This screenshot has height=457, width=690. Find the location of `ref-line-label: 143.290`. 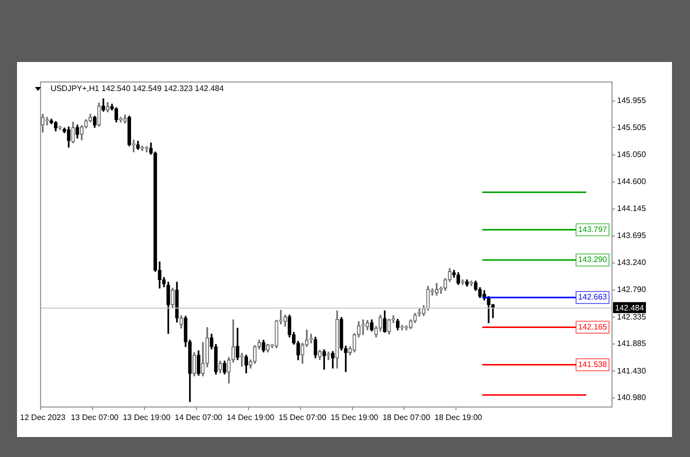

ref-line-label: 143.290 is located at coordinates (593, 259).